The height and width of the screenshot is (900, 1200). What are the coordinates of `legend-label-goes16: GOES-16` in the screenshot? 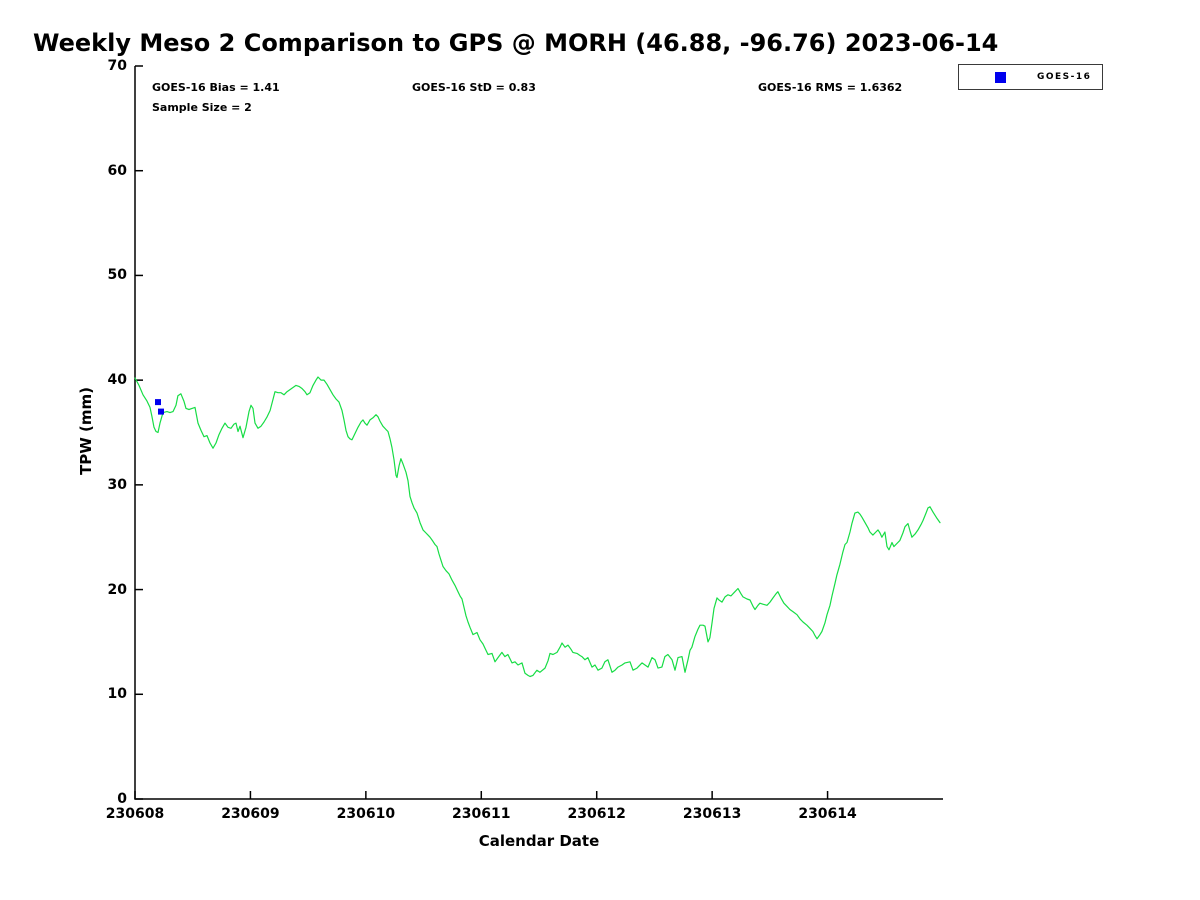 It's located at (1064, 77).